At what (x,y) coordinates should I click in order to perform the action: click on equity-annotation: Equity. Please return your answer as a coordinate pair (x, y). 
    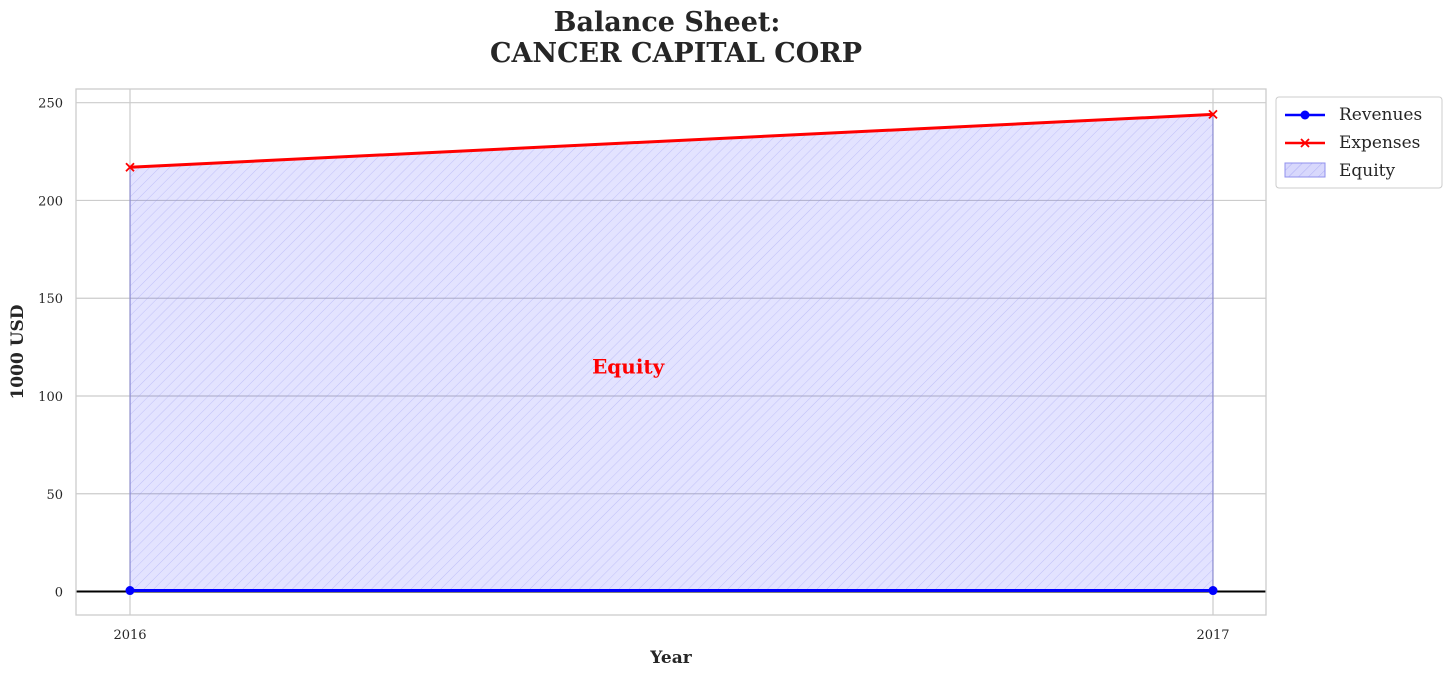
    Looking at the image, I should click on (629, 367).